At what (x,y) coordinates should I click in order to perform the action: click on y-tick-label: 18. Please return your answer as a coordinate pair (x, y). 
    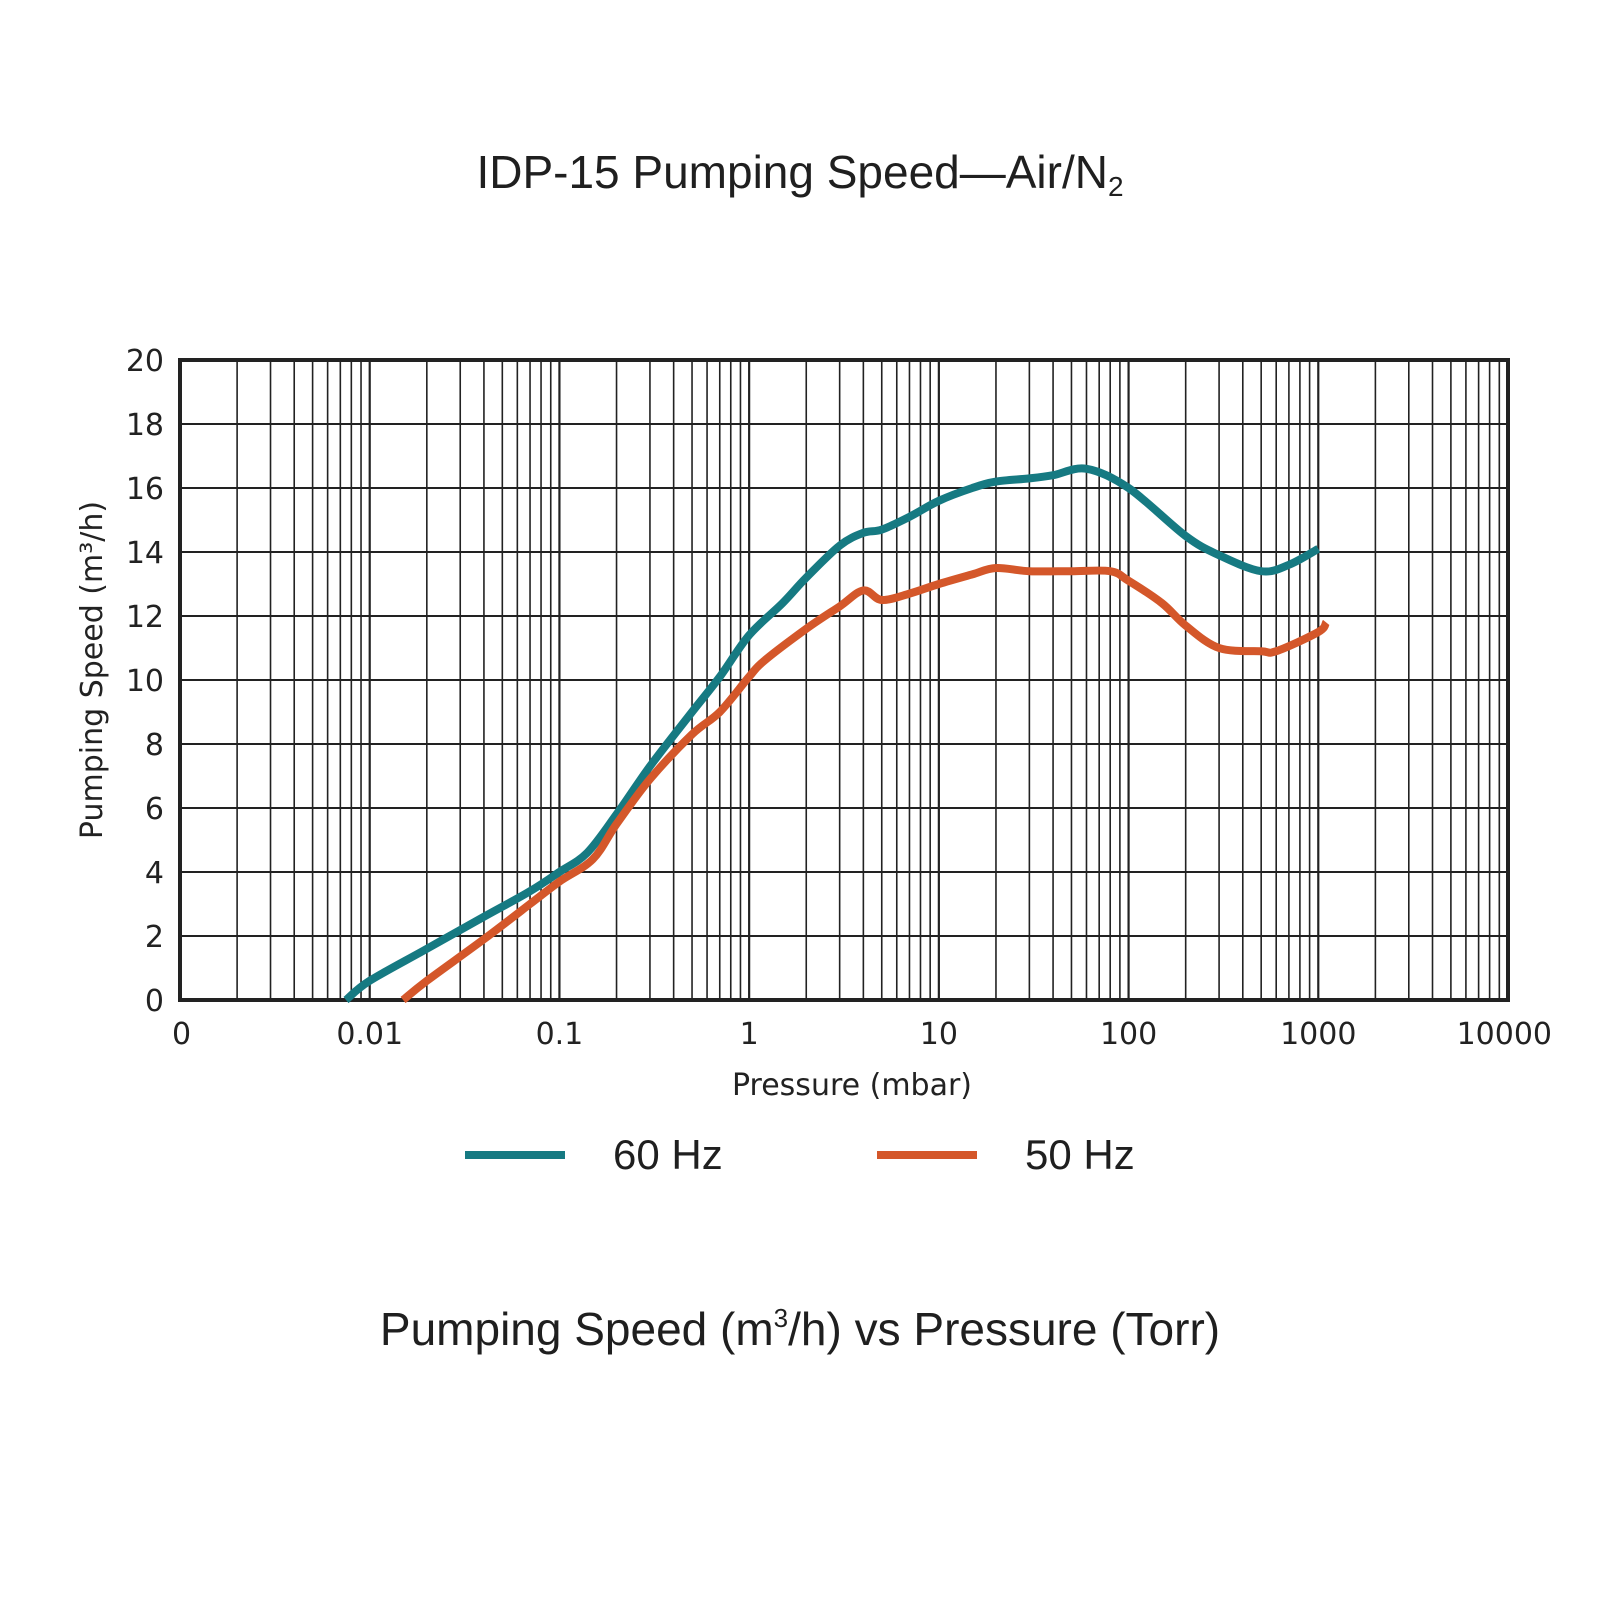
    Looking at the image, I should click on (145, 425).